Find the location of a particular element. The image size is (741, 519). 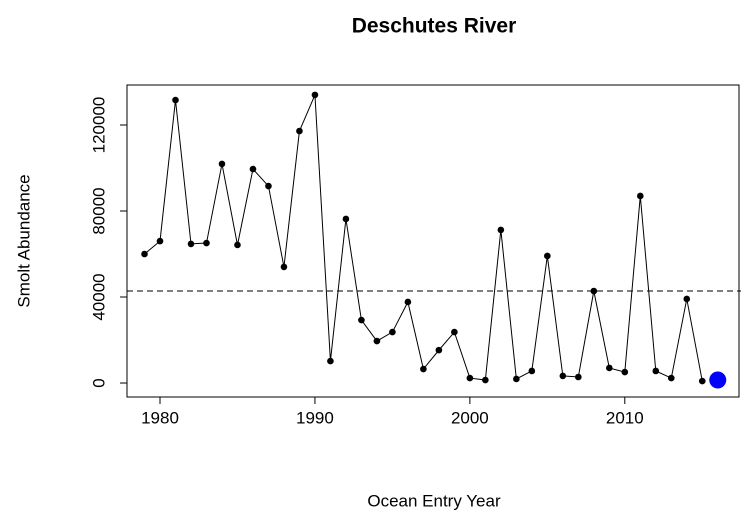

highlight-point is located at coordinates (718, 380).